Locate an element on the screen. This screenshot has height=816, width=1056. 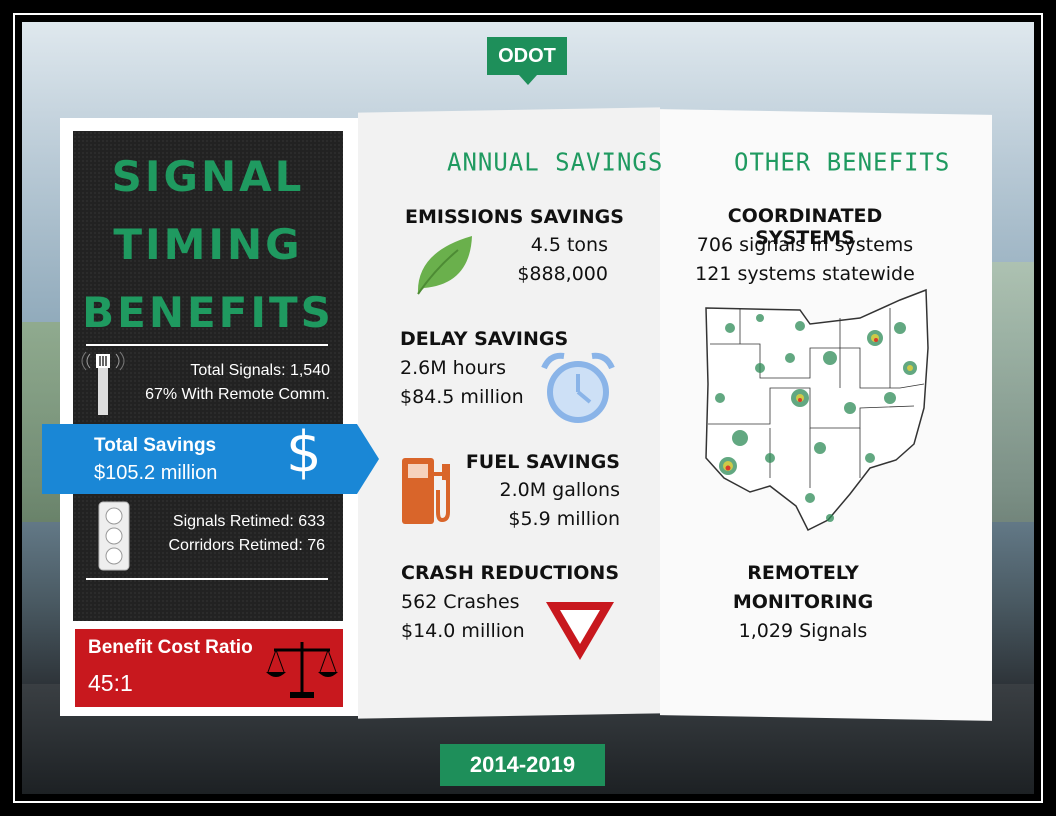
emissions-title: EMISSIONS SAVINGS is located at coordinates (514, 217).